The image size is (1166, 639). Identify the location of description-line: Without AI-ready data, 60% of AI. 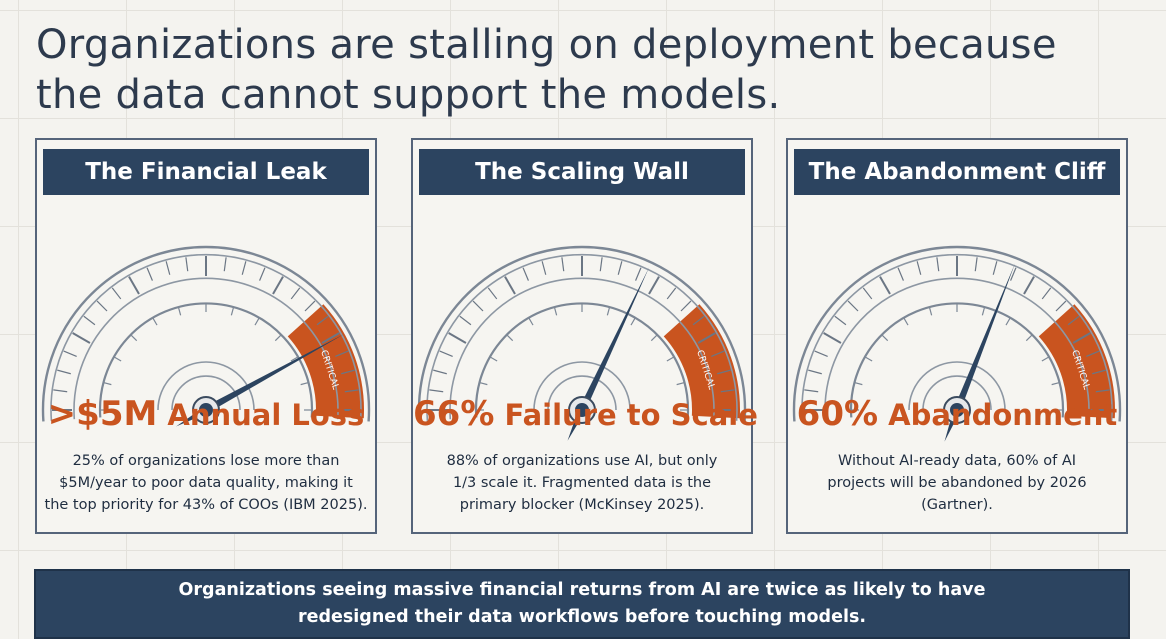
(957, 461).